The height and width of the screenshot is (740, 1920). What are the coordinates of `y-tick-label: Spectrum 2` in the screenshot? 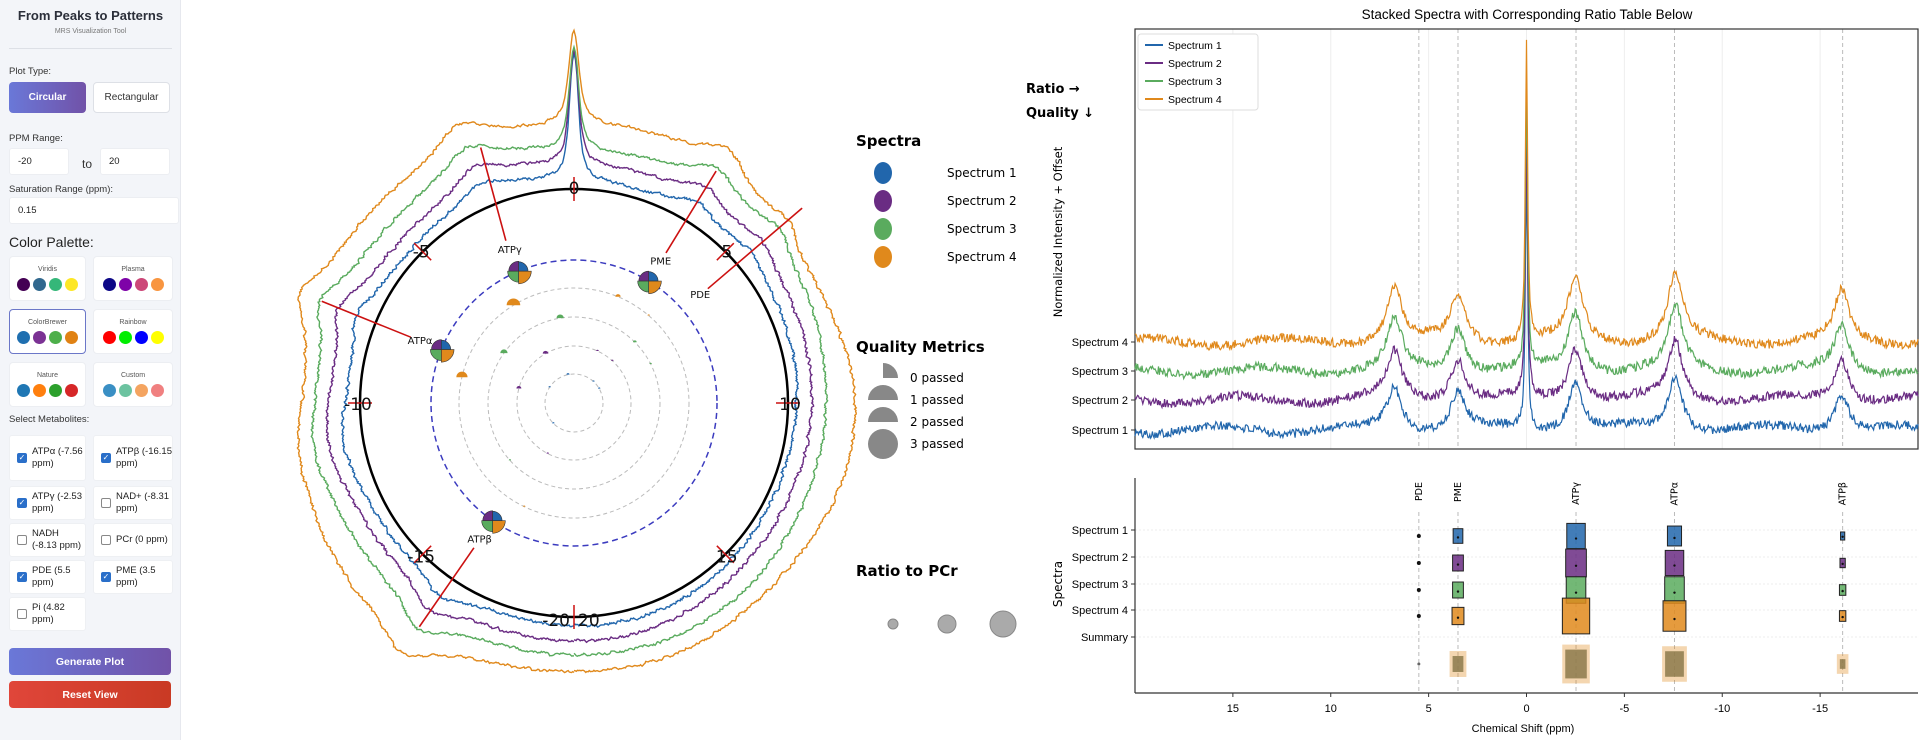 It's located at (1100, 401).